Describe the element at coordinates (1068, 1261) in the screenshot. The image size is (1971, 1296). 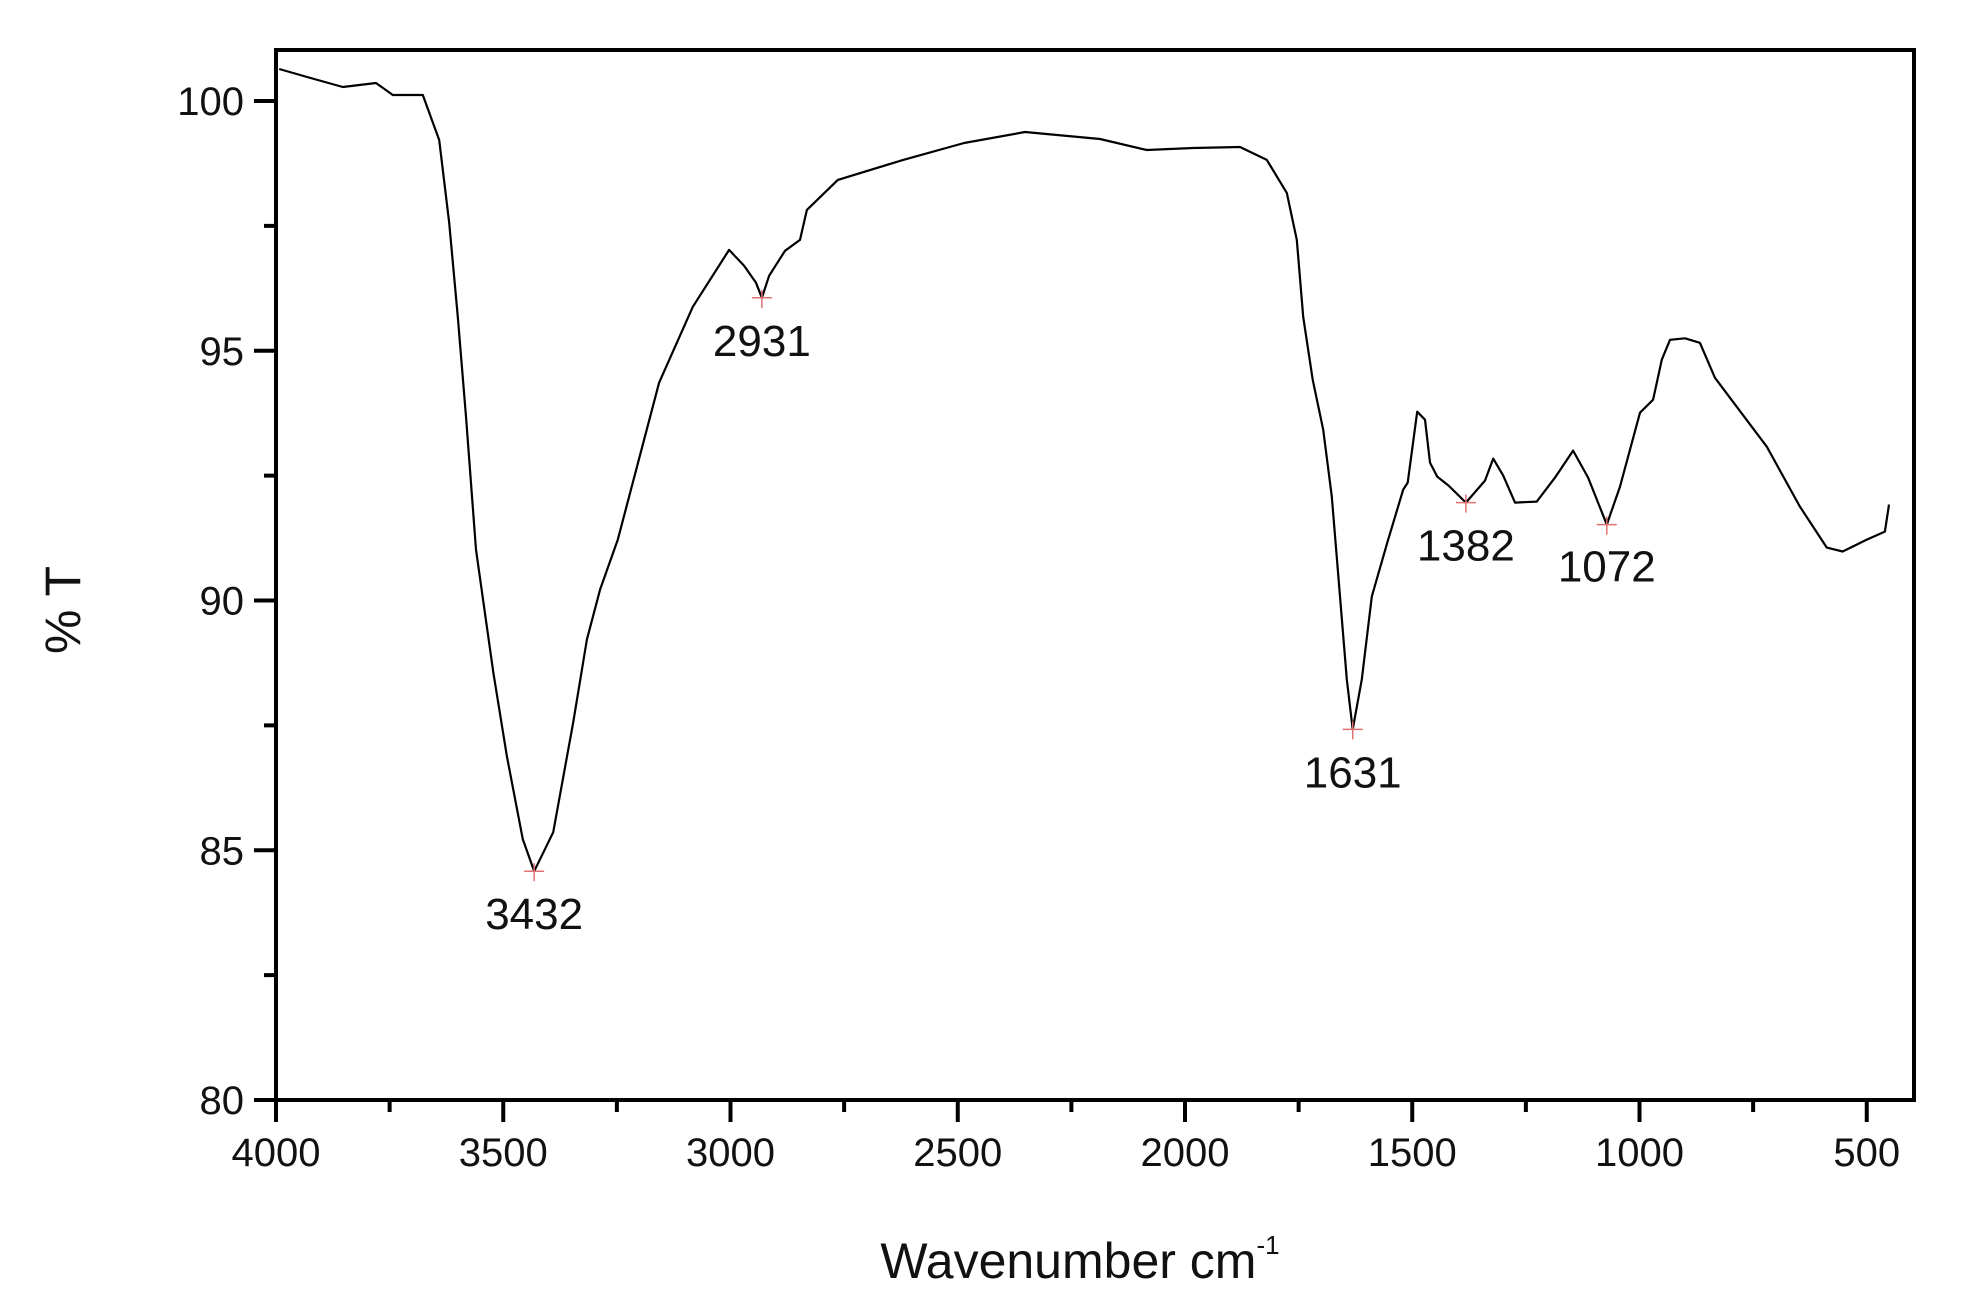
I see `x-axis-title-text: Wavenumber cm` at that location.